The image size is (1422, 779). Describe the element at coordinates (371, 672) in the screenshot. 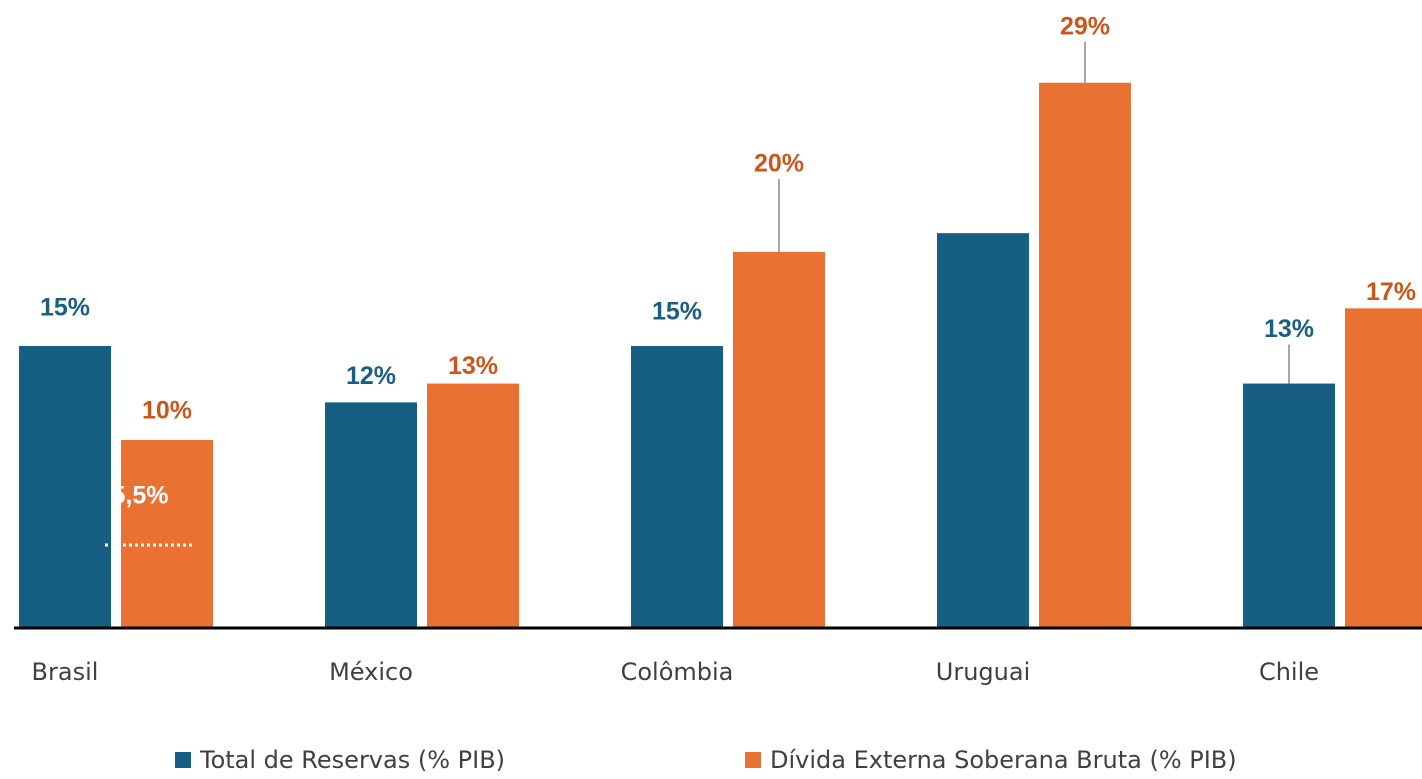

I see `x-tick-label: México` at that location.